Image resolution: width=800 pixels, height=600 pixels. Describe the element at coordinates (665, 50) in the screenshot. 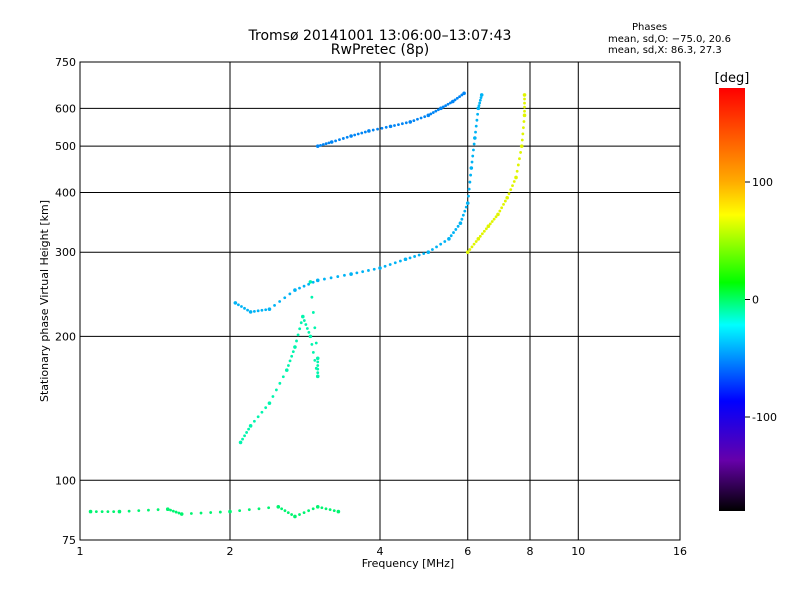

I see `stats-x-line: mean, sd,X: 86.3, 27.3` at that location.